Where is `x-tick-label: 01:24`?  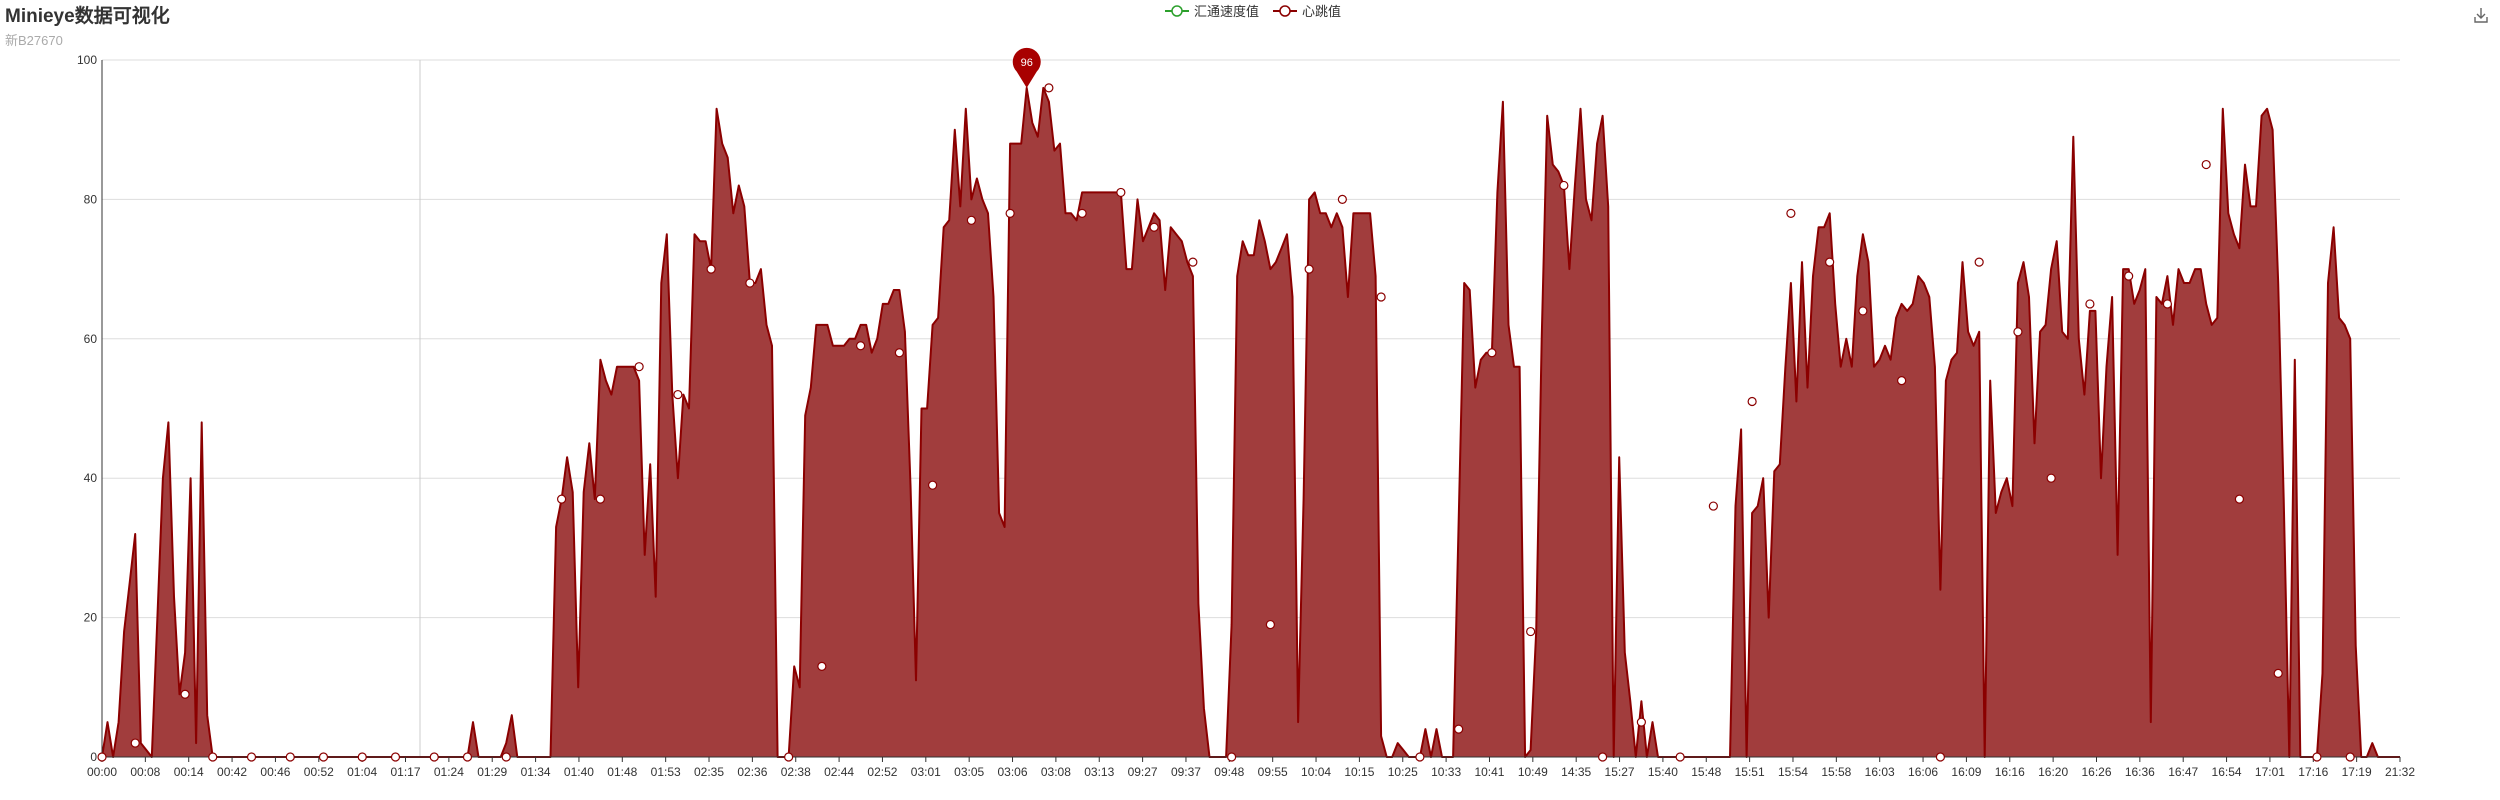 x-tick-label: 01:24 is located at coordinates (449, 772).